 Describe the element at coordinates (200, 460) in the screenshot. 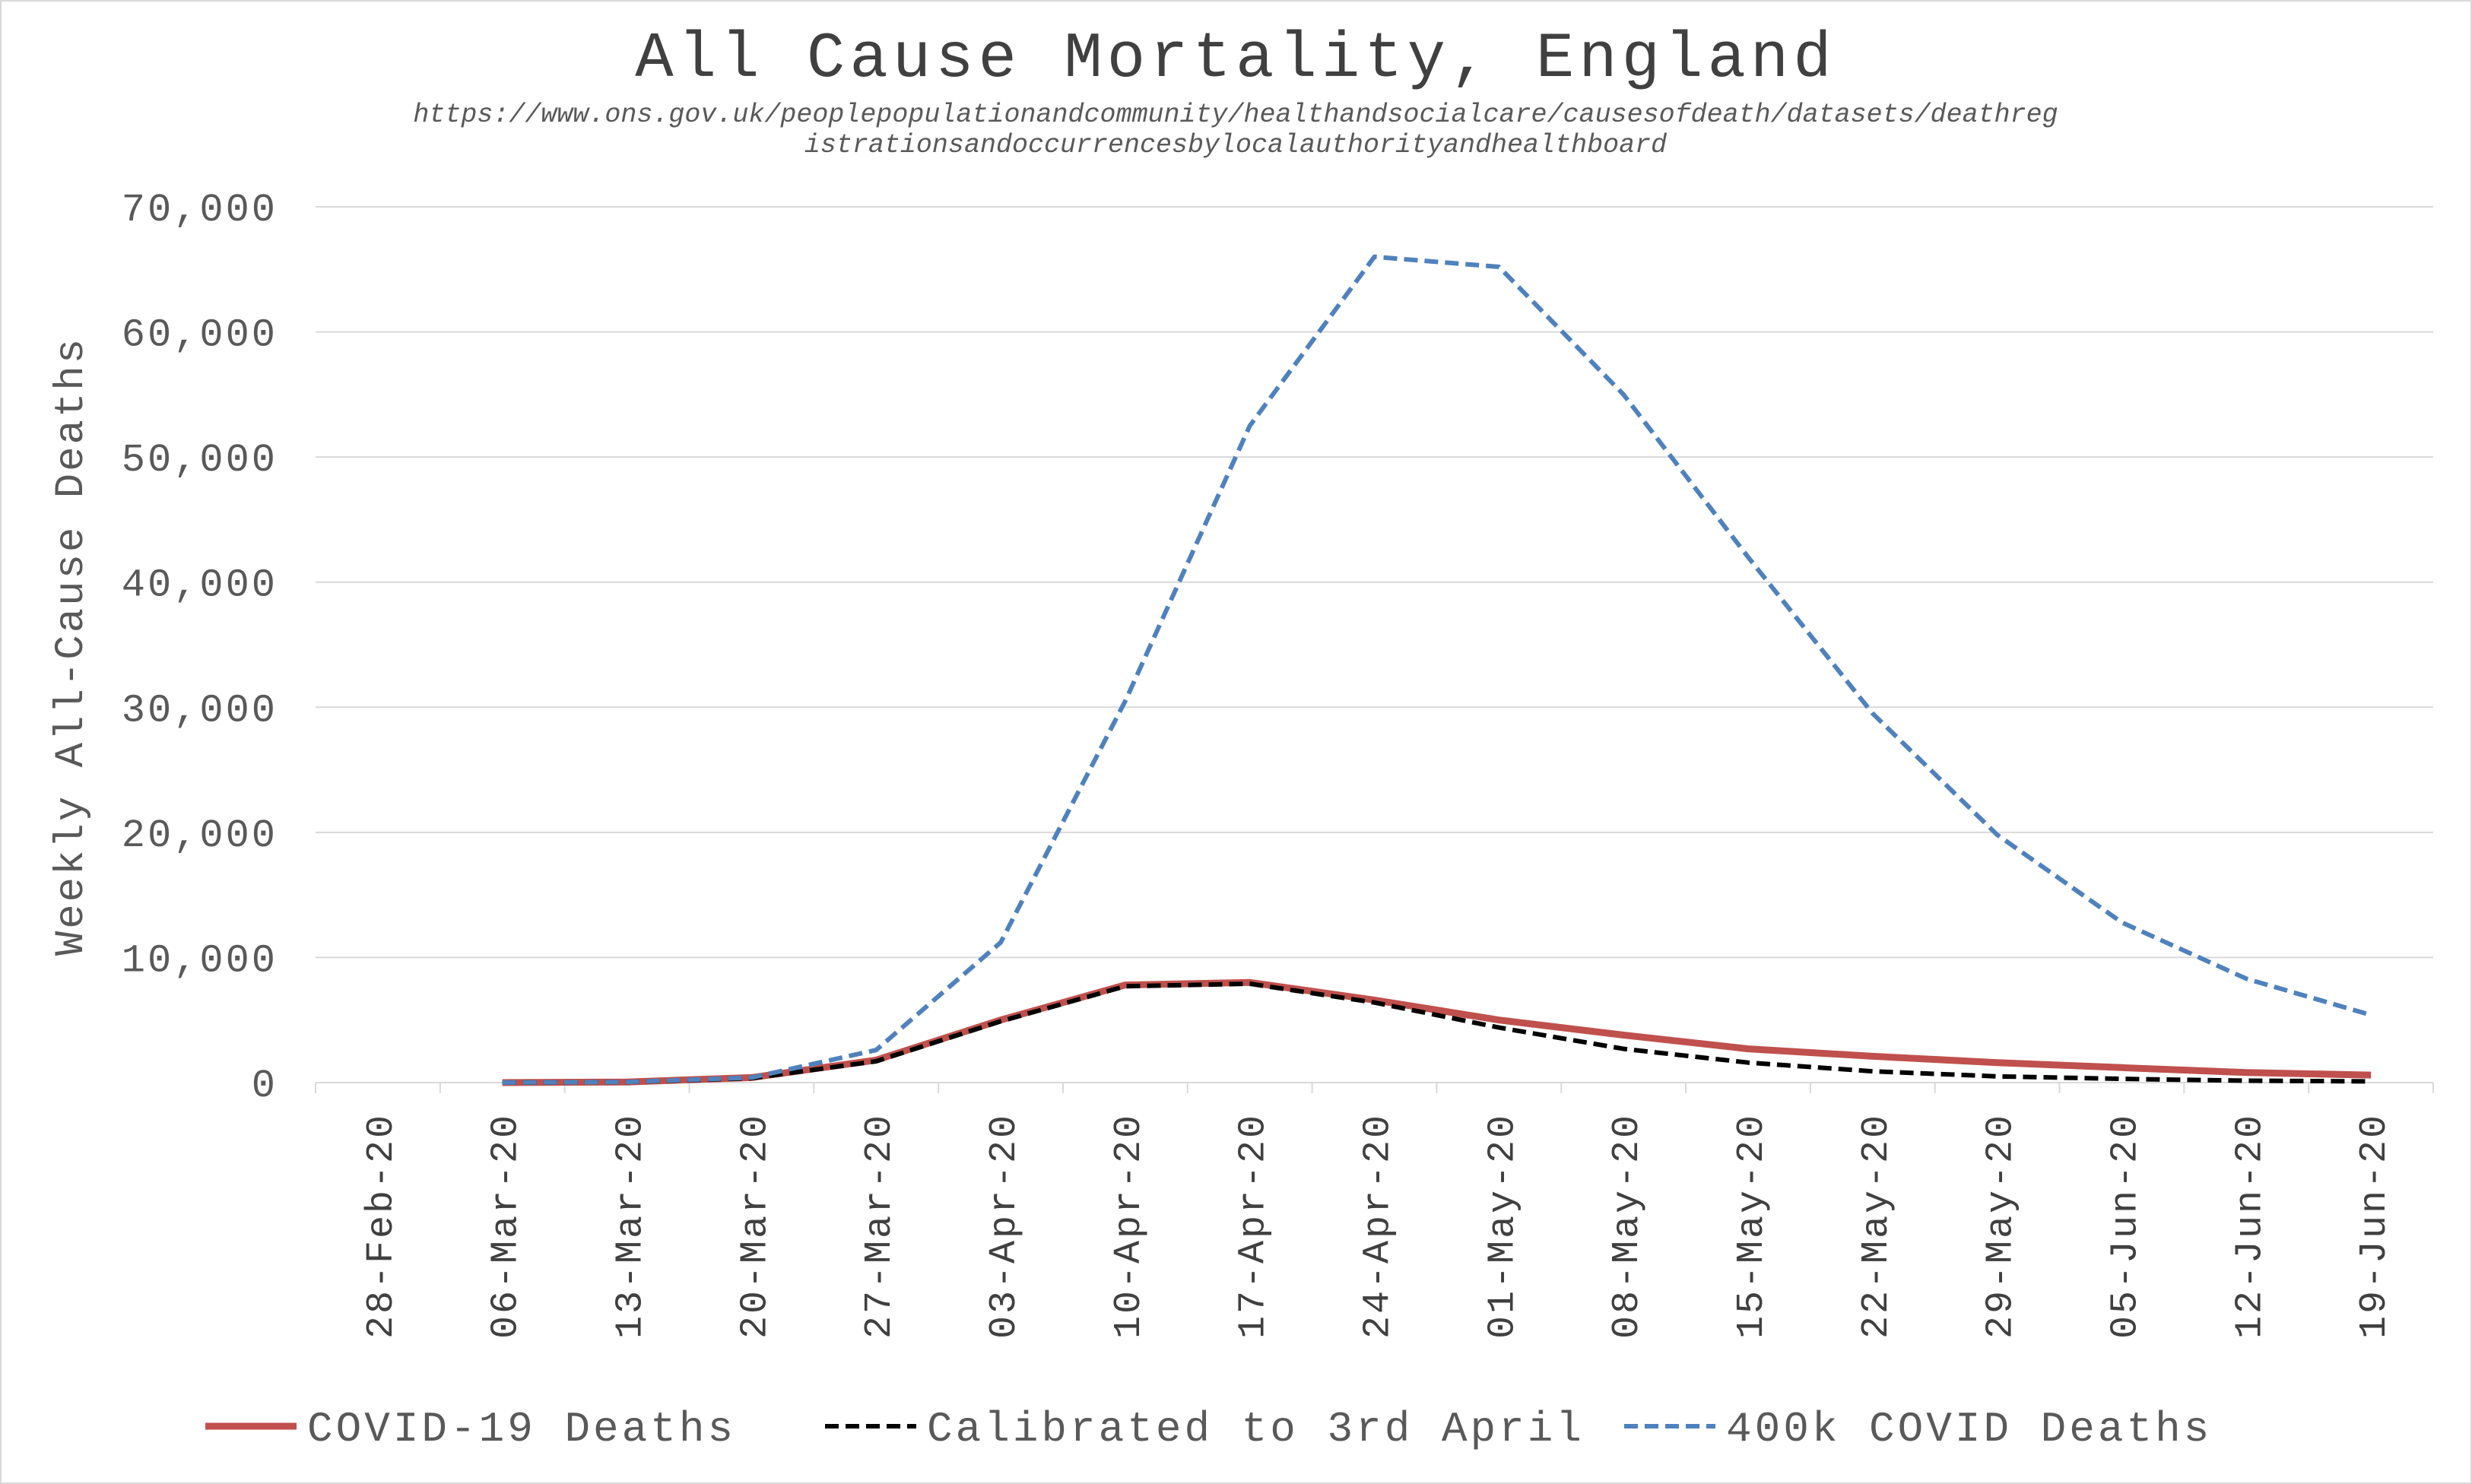

I see `y-tick-label: 50,000` at that location.